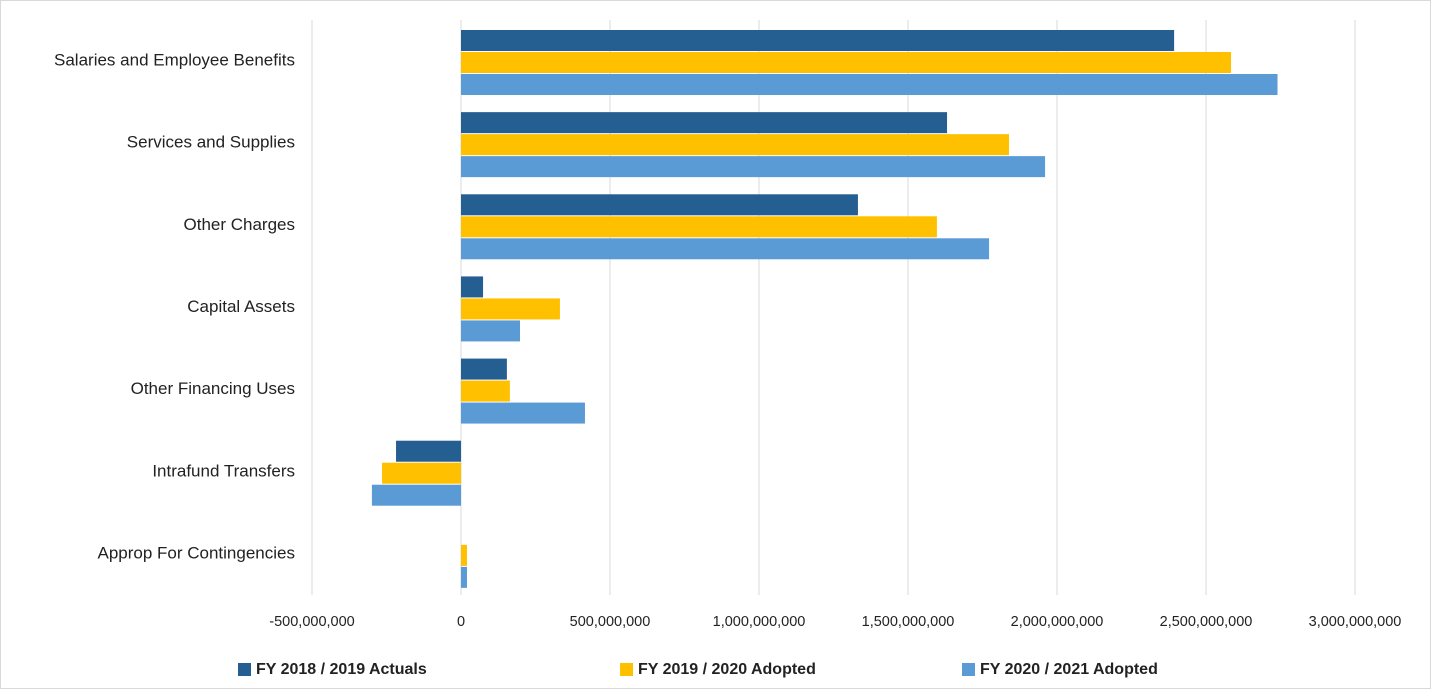 The width and height of the screenshot is (1431, 689). Describe the element at coordinates (174, 60) in the screenshot. I see `y-tick-label: Salaries and Employee Benefits` at that location.